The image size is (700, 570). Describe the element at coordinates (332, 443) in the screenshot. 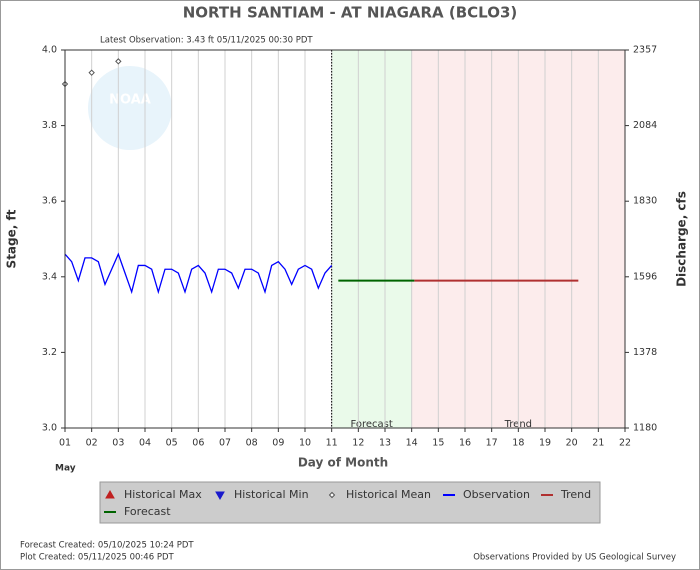

I see `x-tick-label: 11` at that location.